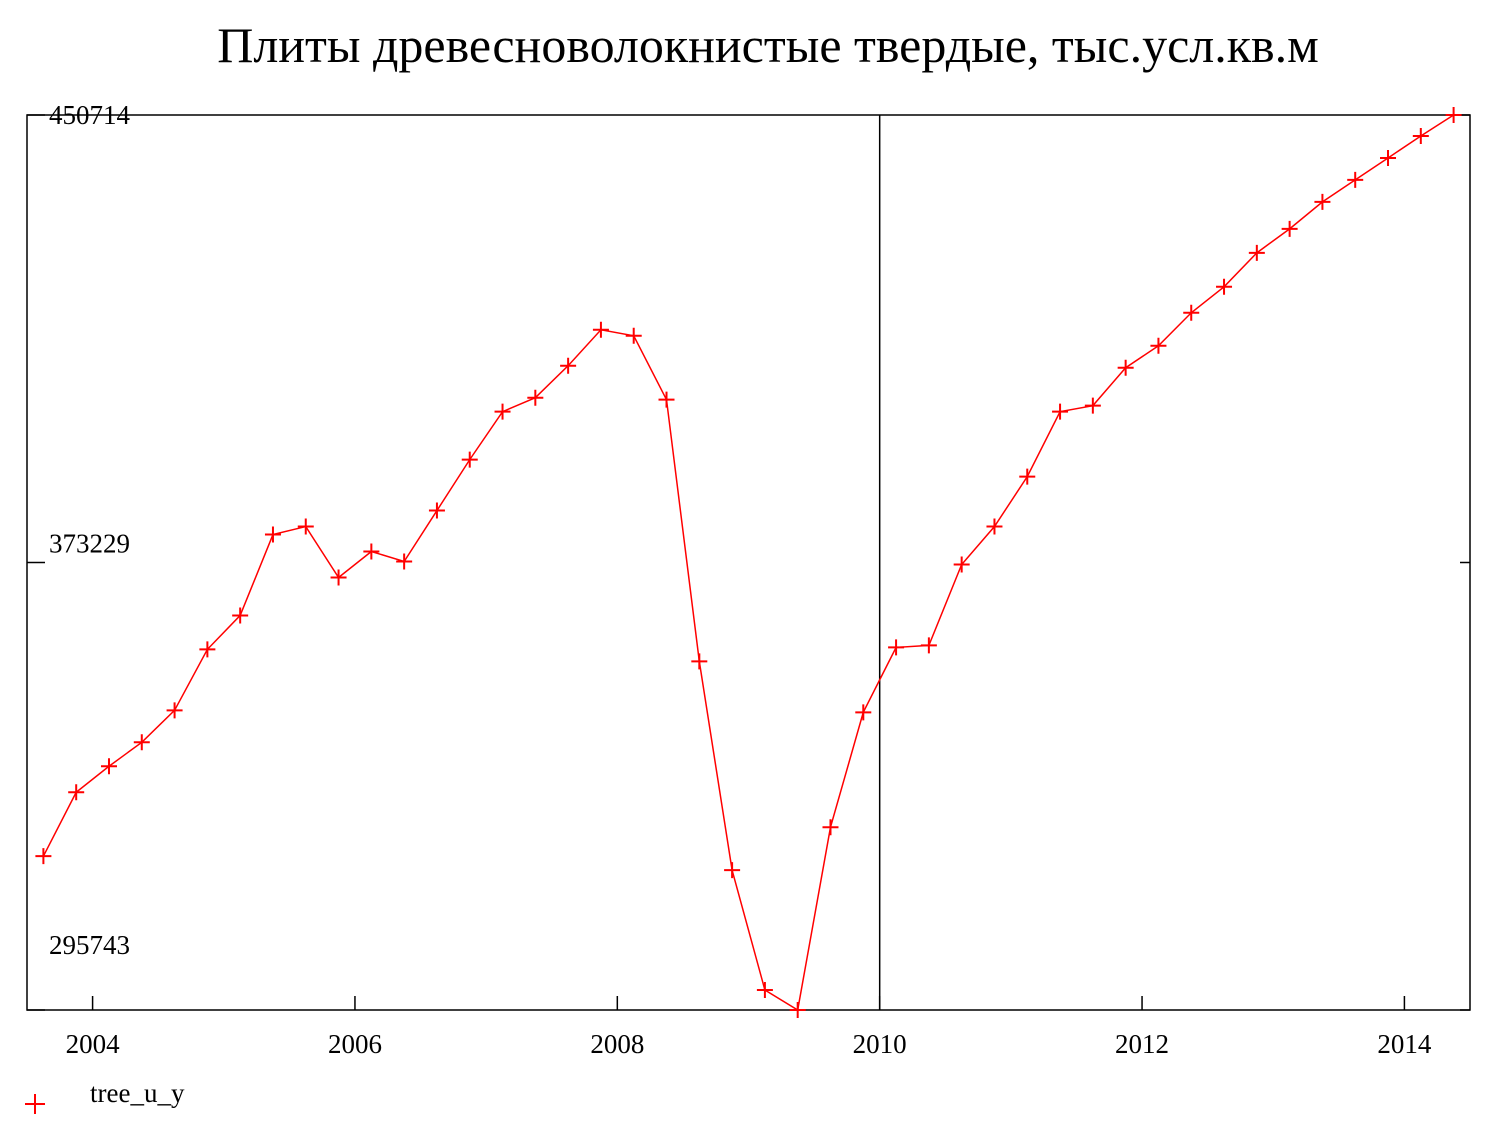 The width and height of the screenshot is (1493, 1121). I want to click on x-tick-label: 2004, so click(93, 1044).